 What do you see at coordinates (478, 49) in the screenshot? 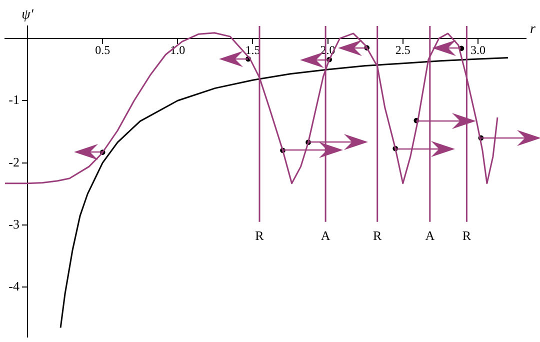
I see `x-tick-label: 3.0` at bounding box center [478, 49].